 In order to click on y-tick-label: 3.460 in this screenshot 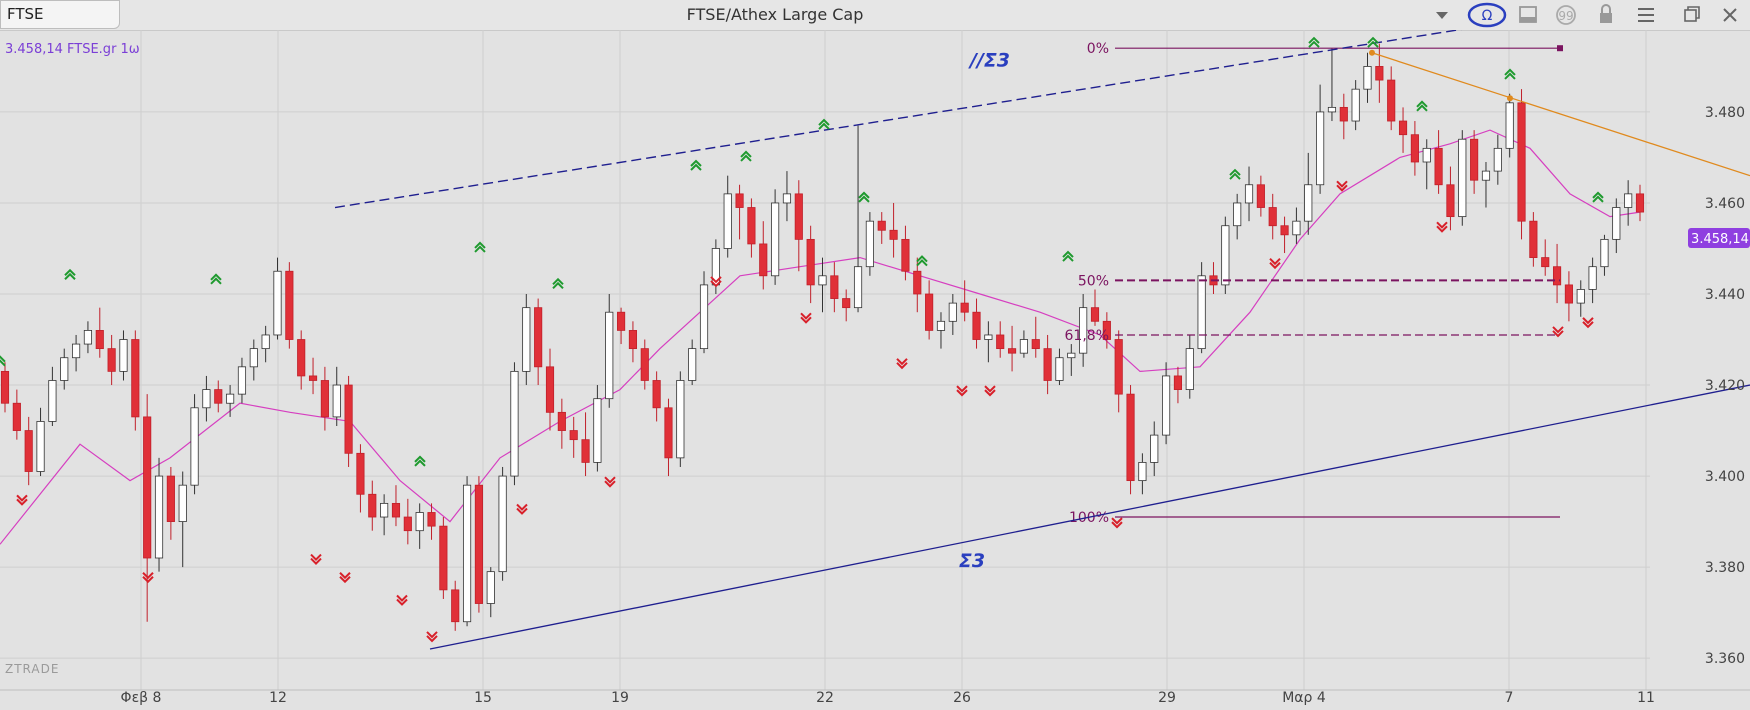, I will do `click(1725, 204)`.